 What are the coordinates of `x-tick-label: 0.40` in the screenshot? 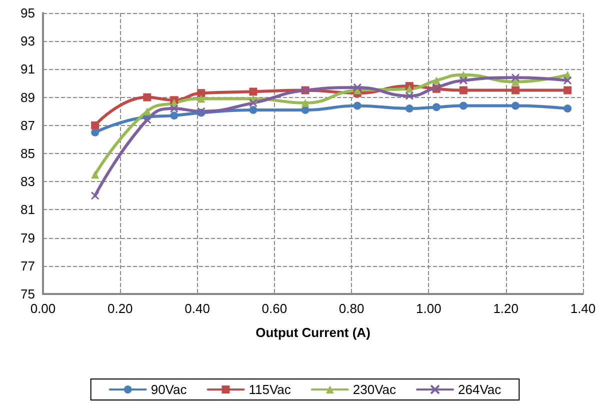 It's located at (197, 308).